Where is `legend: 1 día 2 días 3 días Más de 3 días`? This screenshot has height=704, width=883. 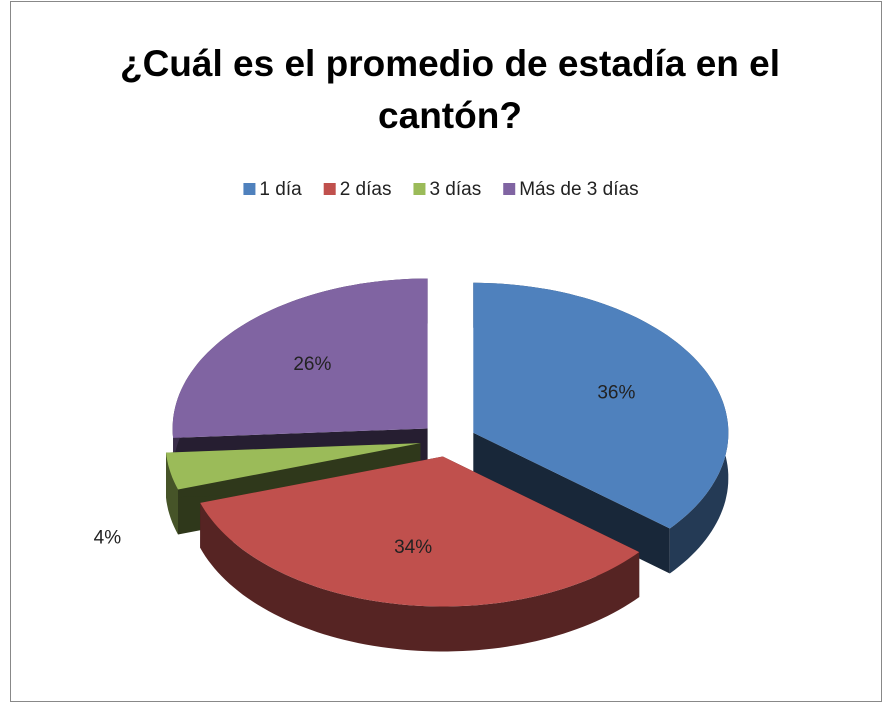 legend: 1 día 2 días 3 días Más de 3 días is located at coordinates (441, 189).